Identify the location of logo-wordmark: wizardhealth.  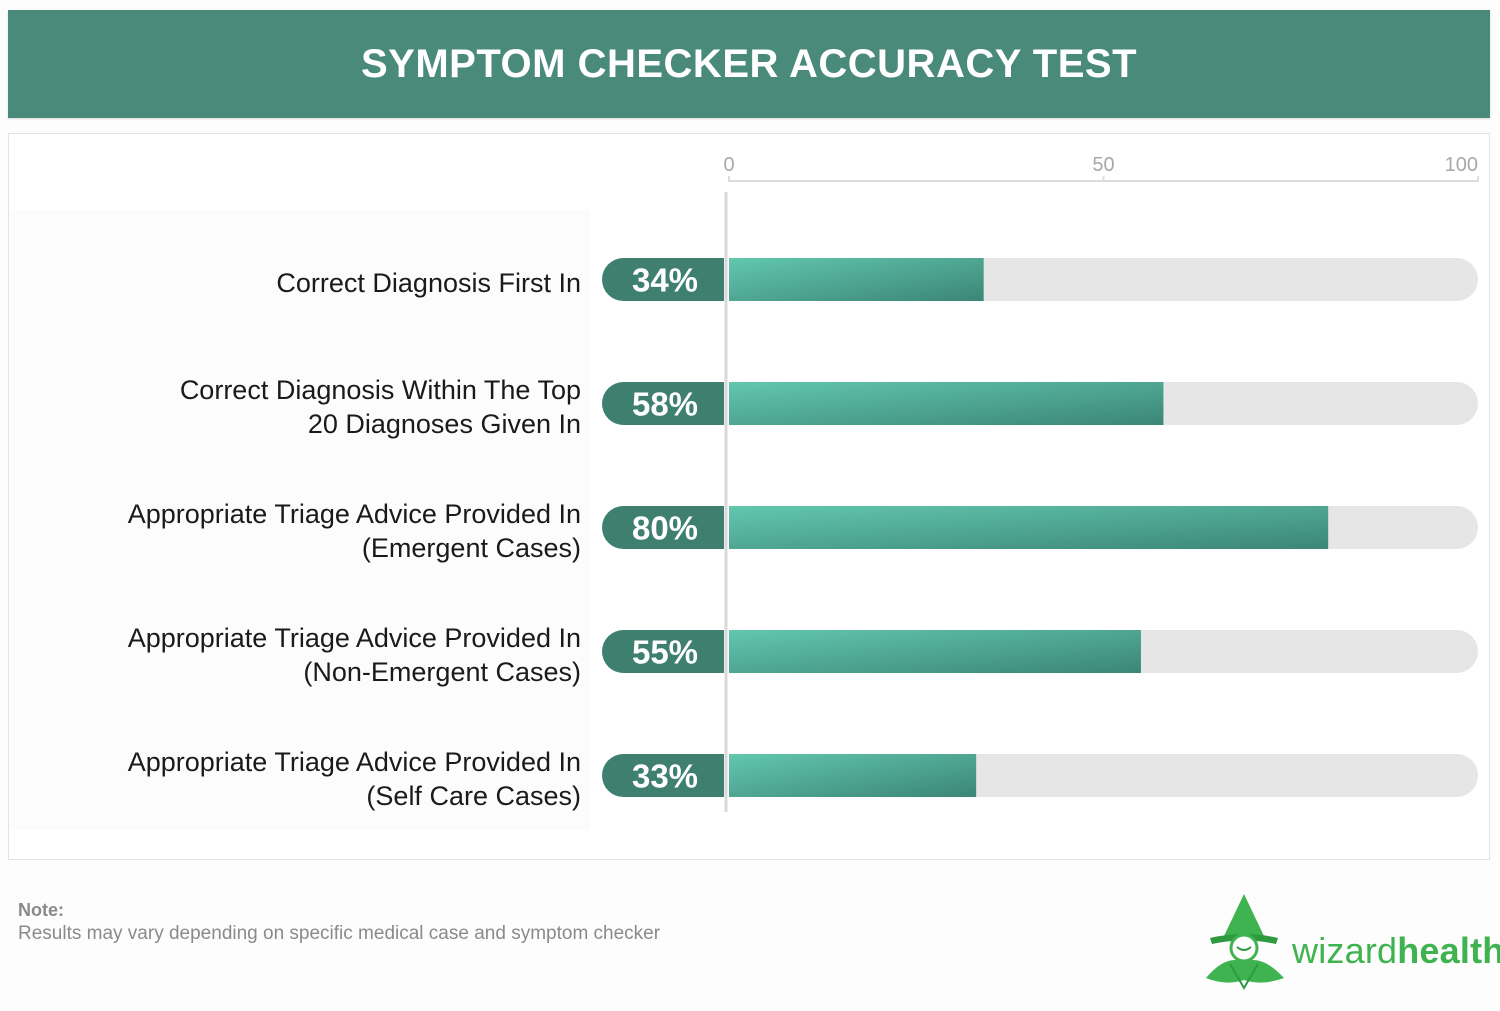
(1396, 951).